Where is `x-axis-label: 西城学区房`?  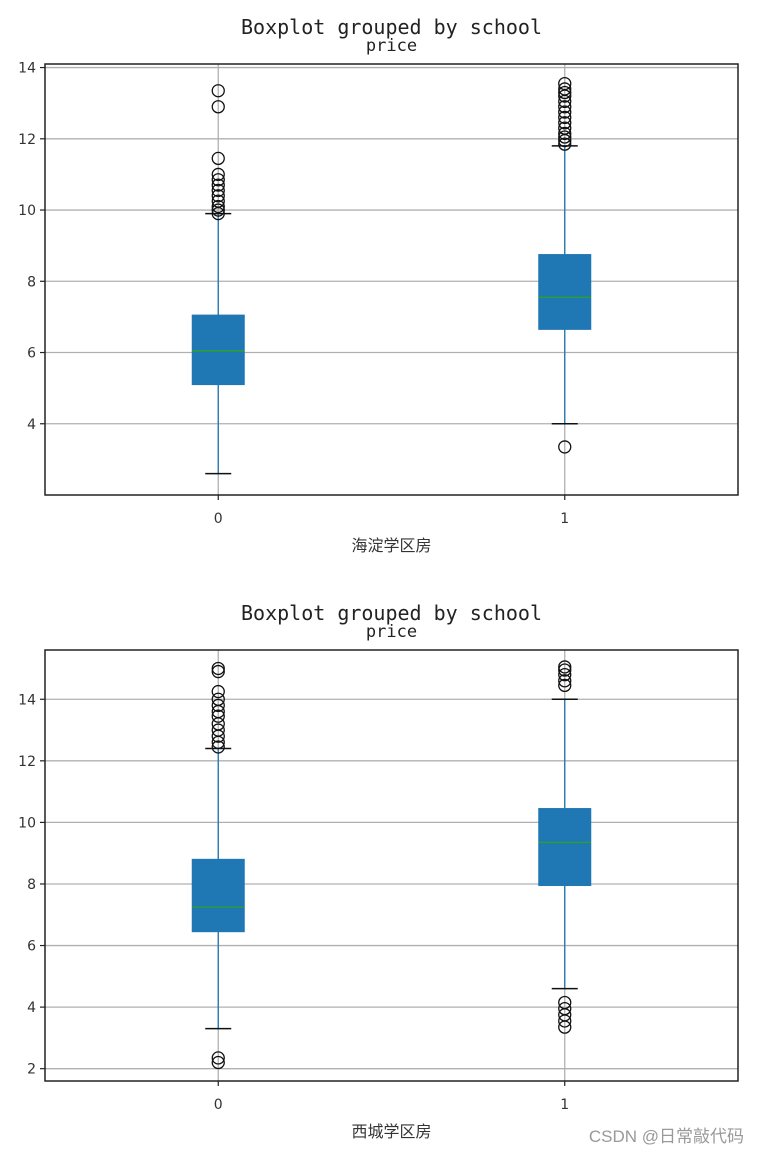
x-axis-label: 西城学区房 is located at coordinates (391, 1131).